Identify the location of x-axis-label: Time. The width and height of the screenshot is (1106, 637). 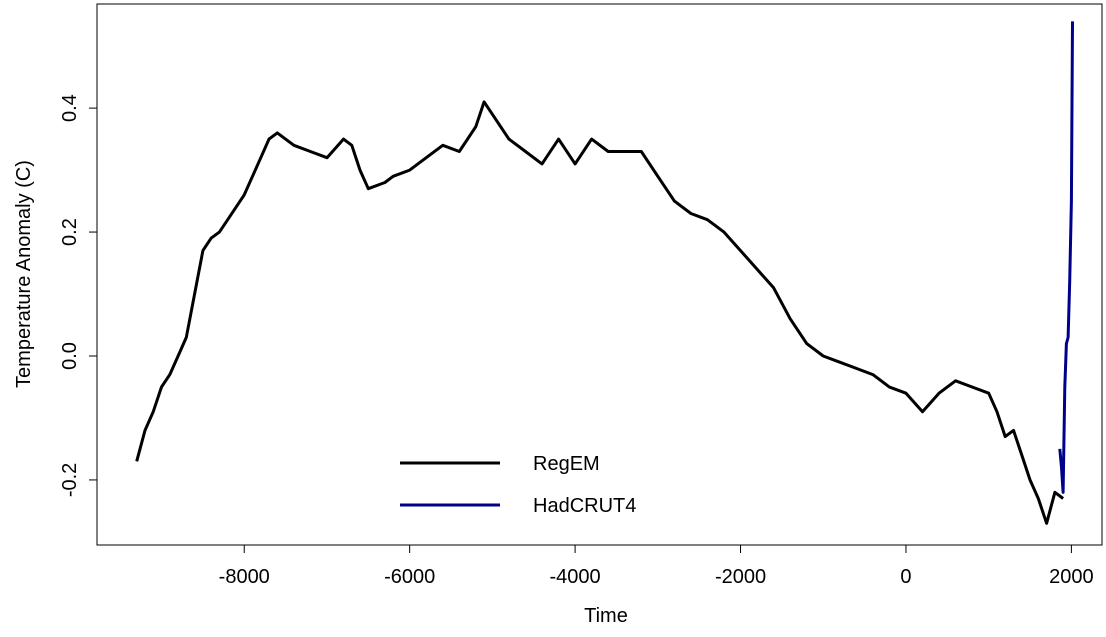
(606, 616).